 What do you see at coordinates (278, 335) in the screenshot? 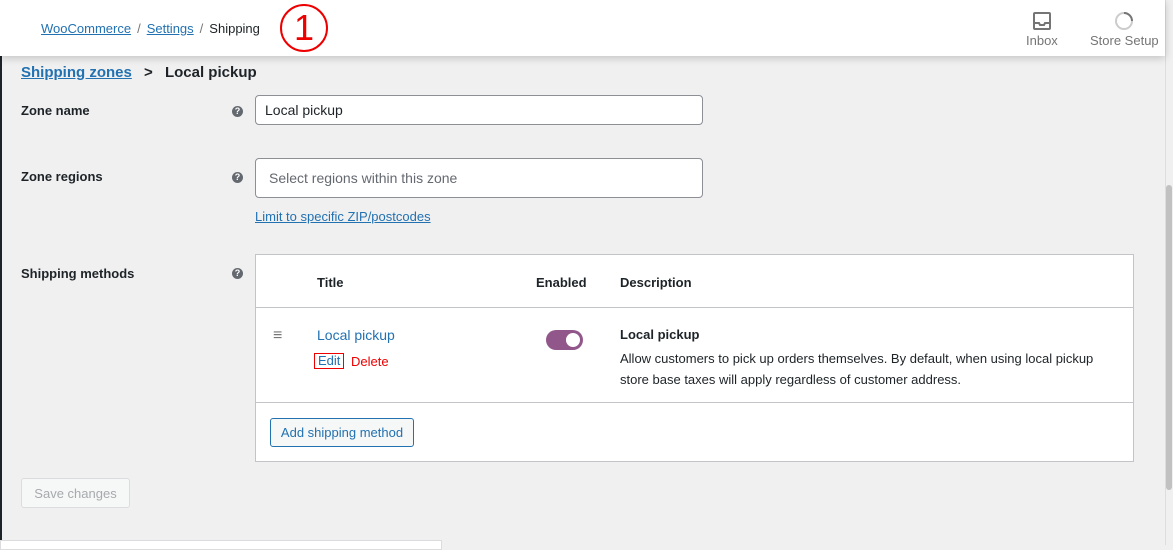
I see `drag-handle-icon: ≡` at bounding box center [278, 335].